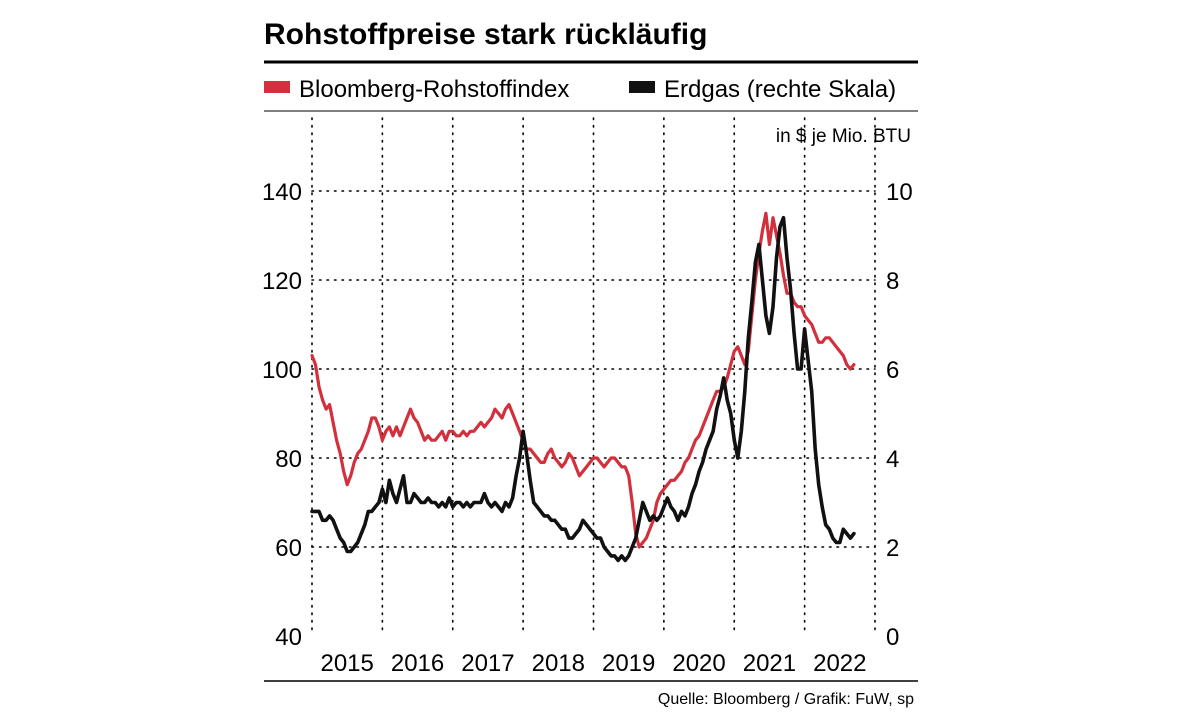 The image size is (1179, 713). What do you see at coordinates (698, 663) in the screenshot?
I see `x-tick-label: 2020` at bounding box center [698, 663].